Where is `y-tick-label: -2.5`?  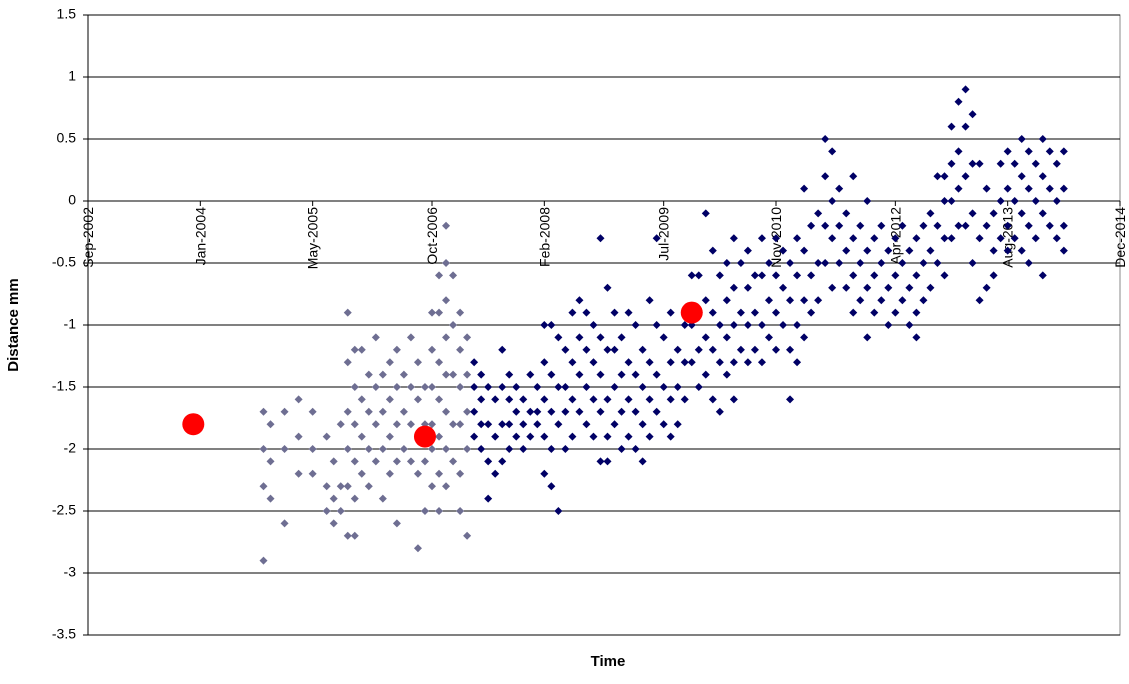 y-tick-label: -2.5 is located at coordinates (64, 510).